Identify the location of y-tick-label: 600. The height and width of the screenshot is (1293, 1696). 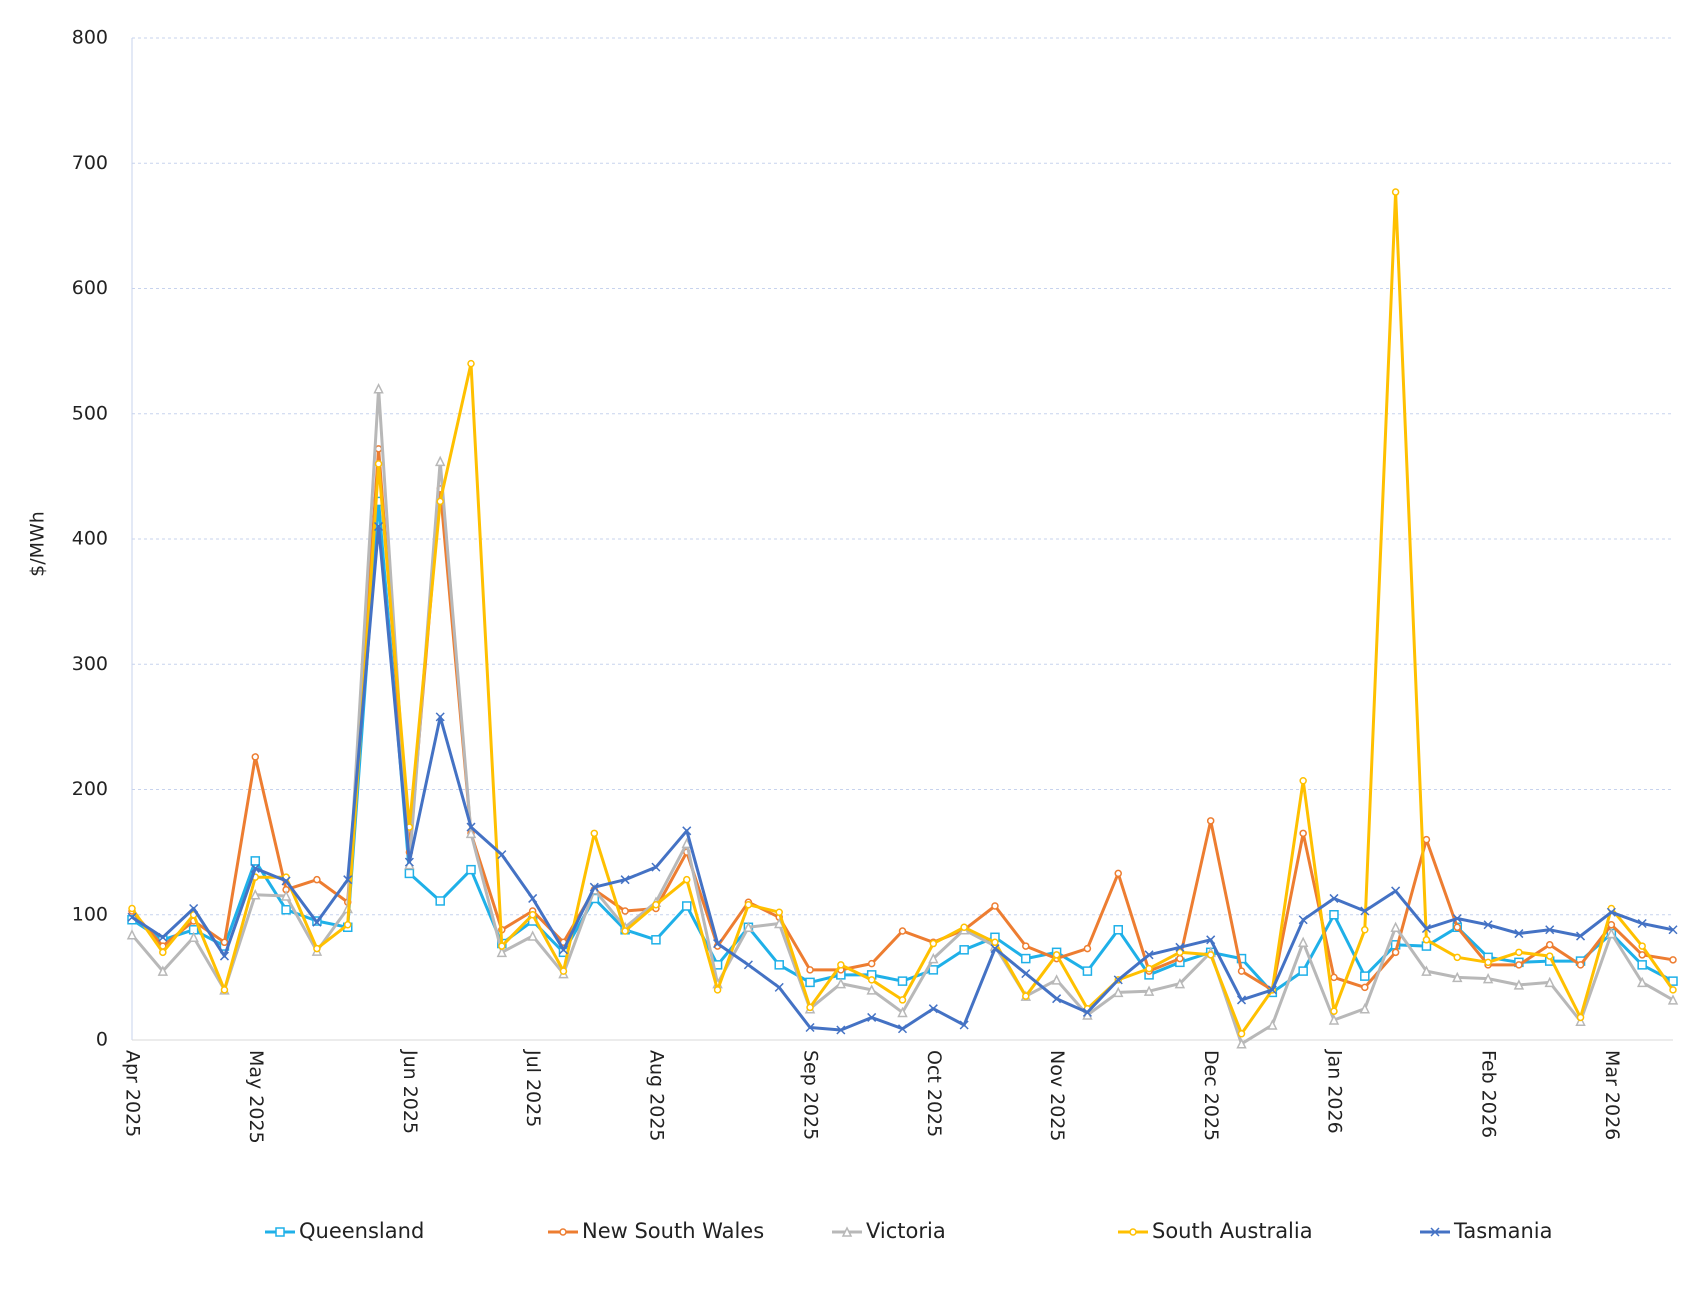
(90, 288).